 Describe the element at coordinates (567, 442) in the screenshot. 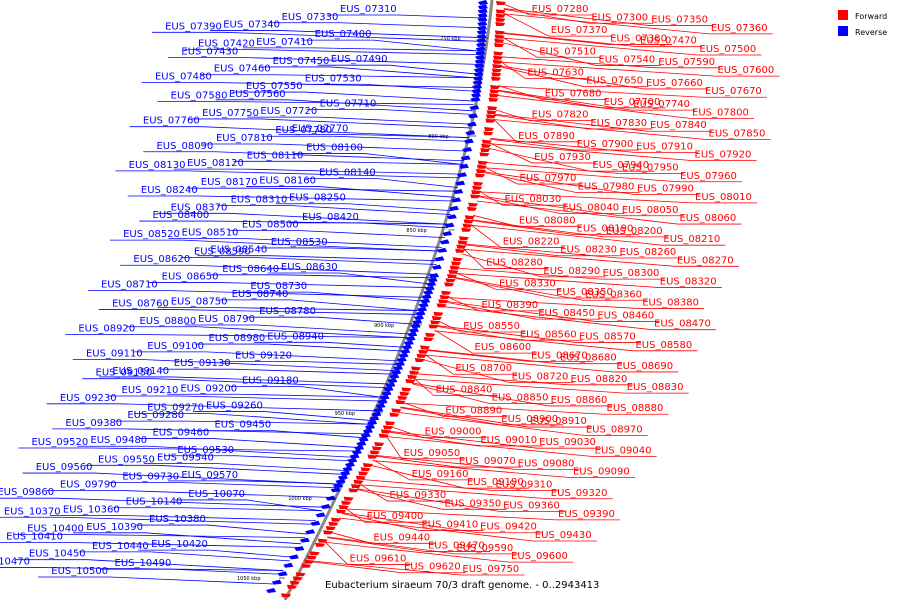

I see `forward-gene-label: EUS_09030` at that location.